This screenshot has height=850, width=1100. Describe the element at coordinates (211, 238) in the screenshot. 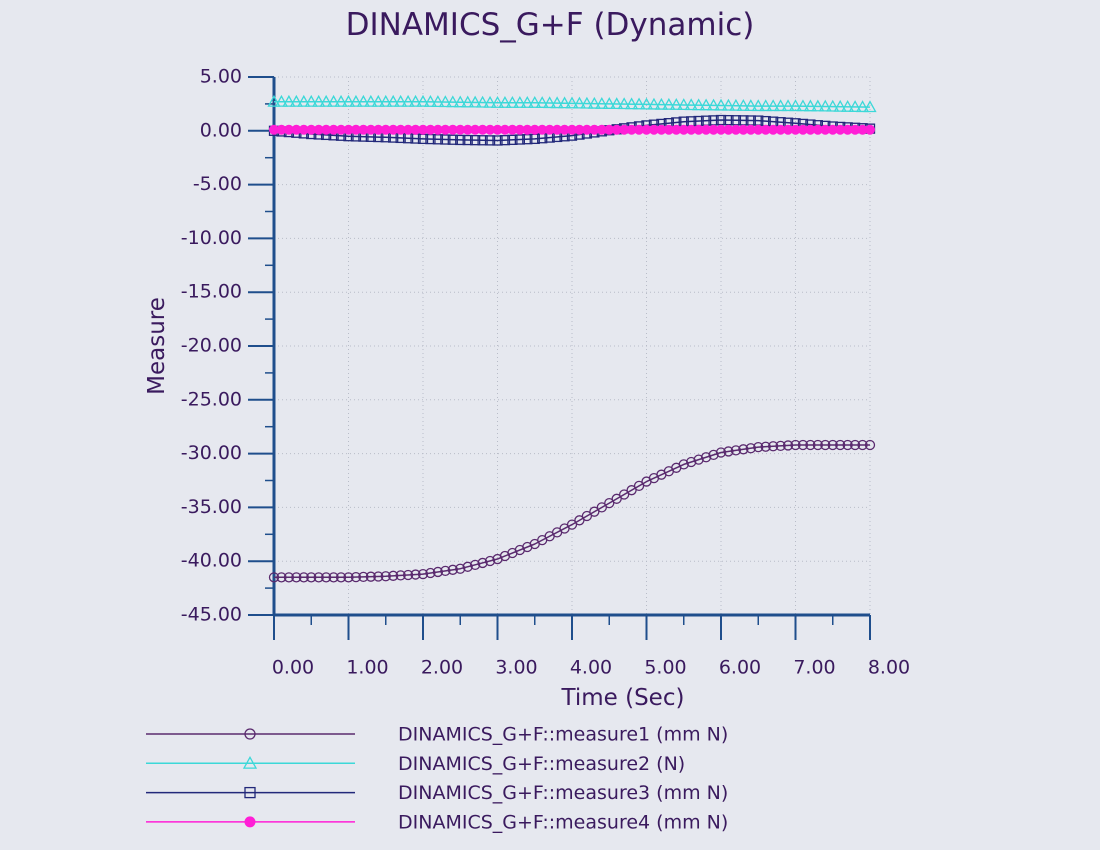

I see `y-tick-label: -10.00` at that location.